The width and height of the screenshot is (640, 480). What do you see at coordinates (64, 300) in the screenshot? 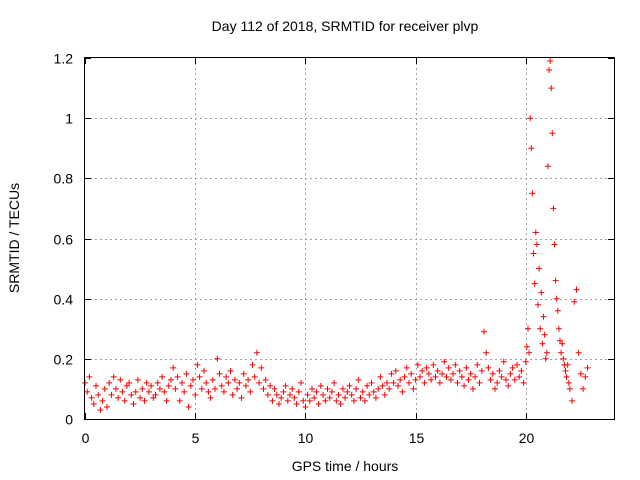
I see `y-tick-label: 0.4` at bounding box center [64, 300].